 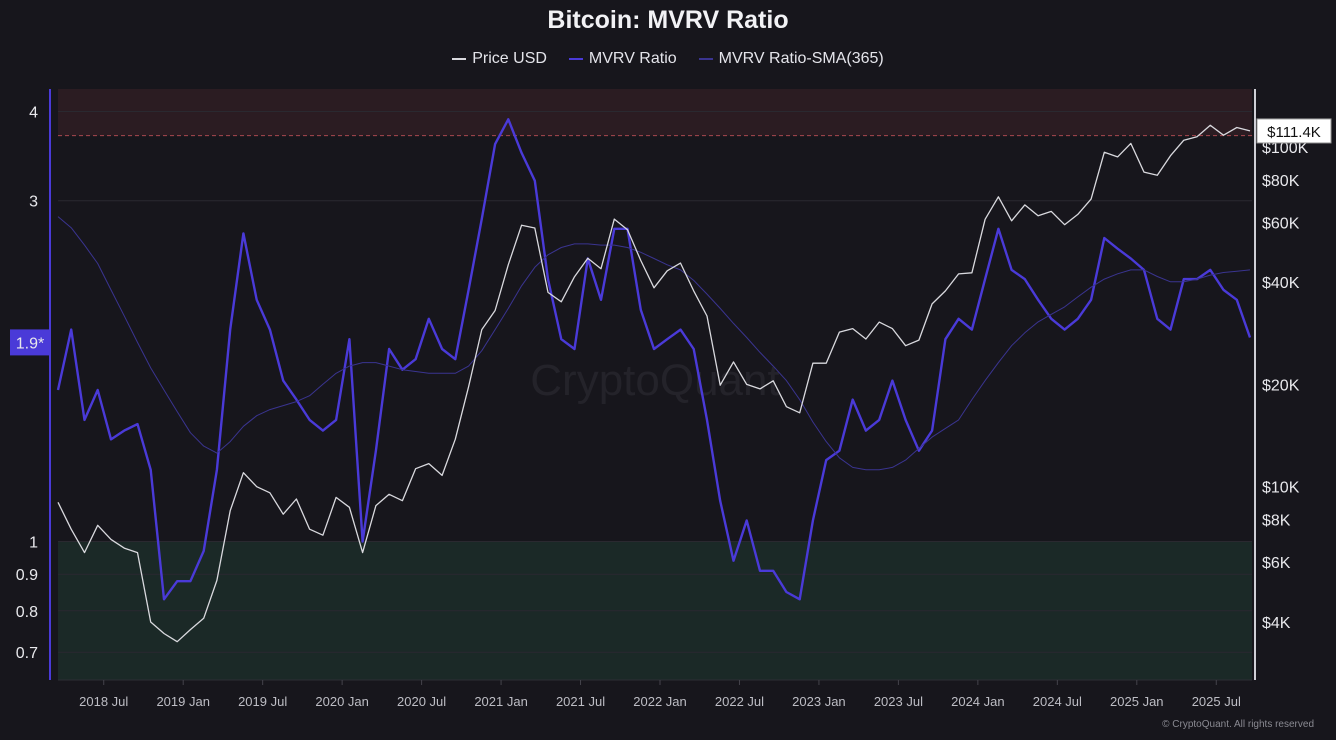 I want to click on legend-item-price: Price USD, so click(x=499, y=59).